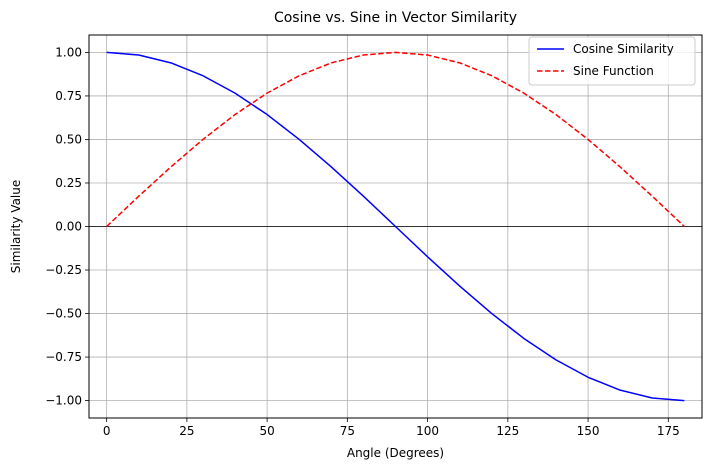 The height and width of the screenshot is (466, 709). Describe the element at coordinates (588, 431) in the screenshot. I see `x-tick-label: 150` at that location.